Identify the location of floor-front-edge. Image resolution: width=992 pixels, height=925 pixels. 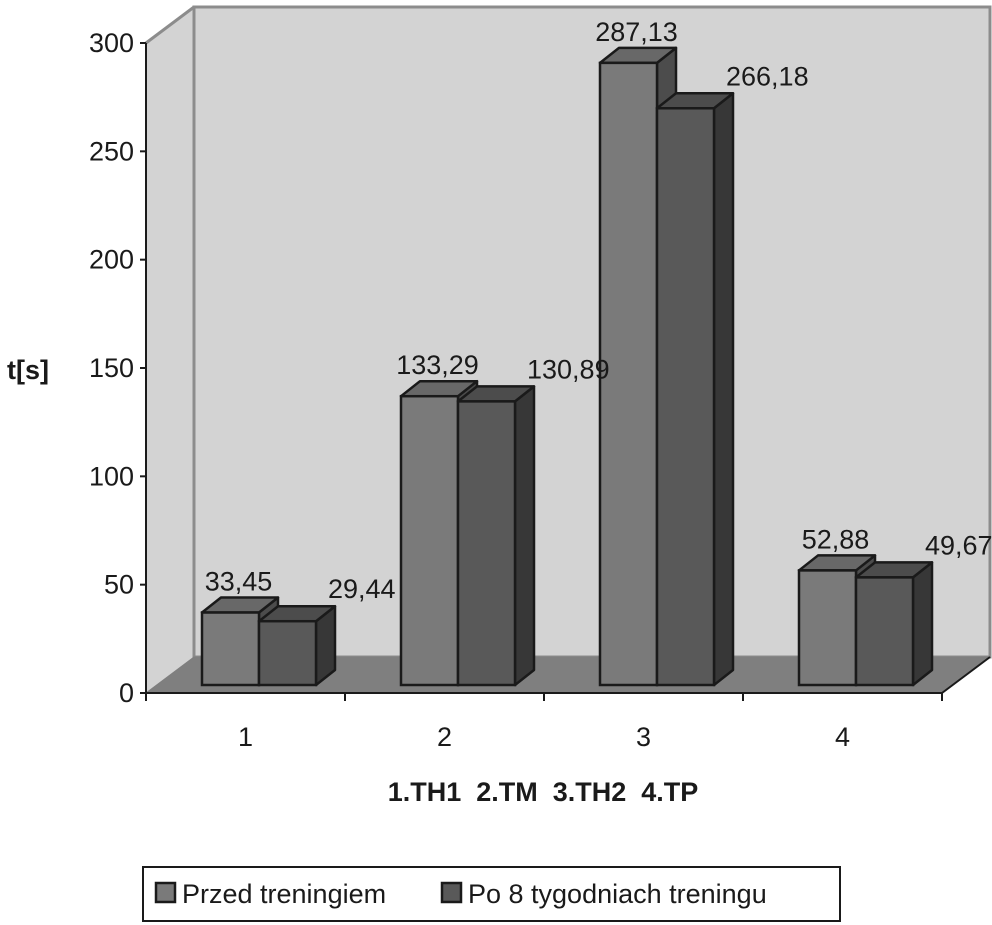
(966, 675).